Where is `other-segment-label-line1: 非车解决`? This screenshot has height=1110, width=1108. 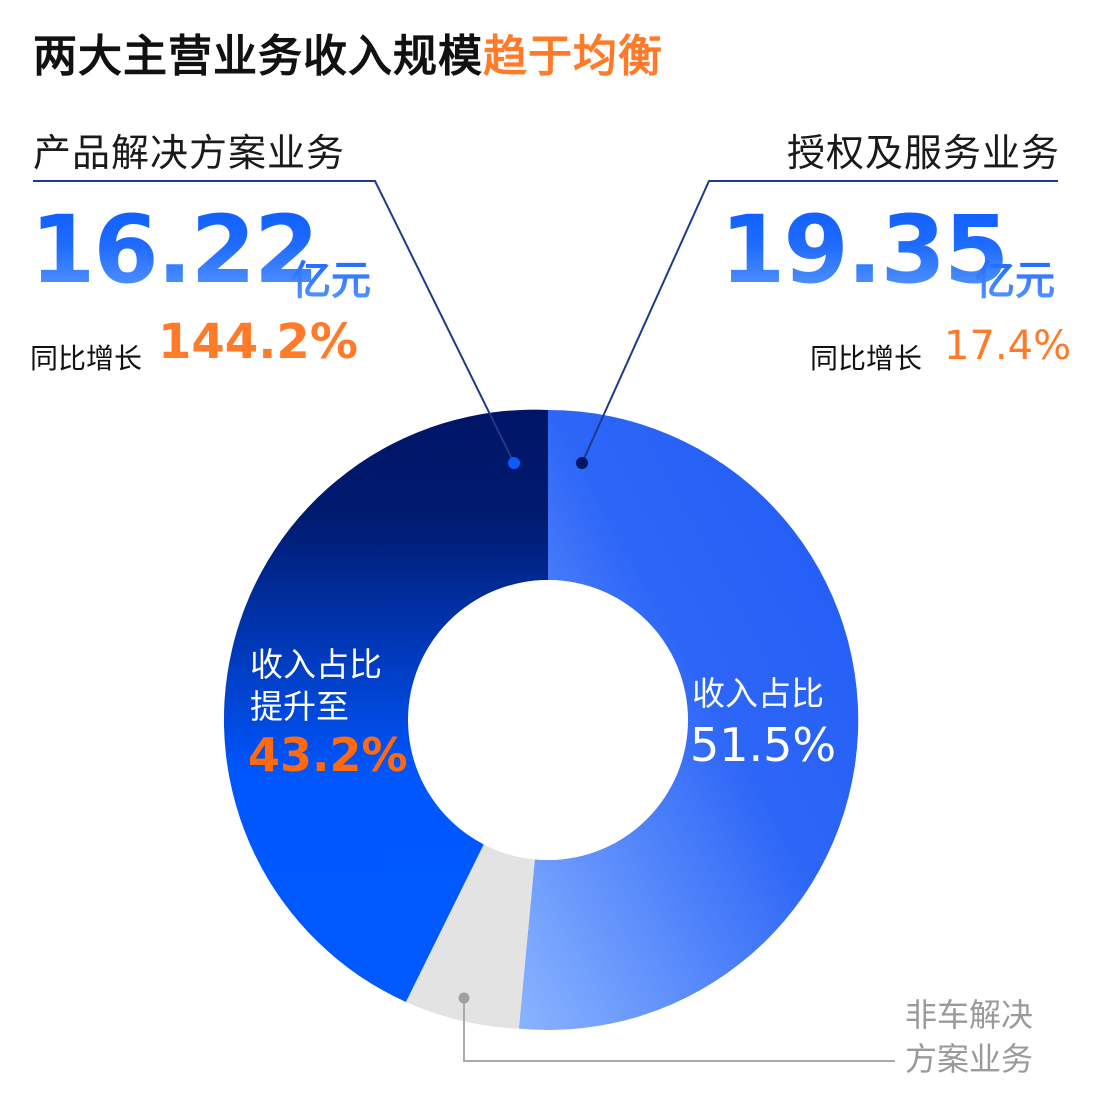
other-segment-label-line1: 非车解决 is located at coordinates (969, 1015).